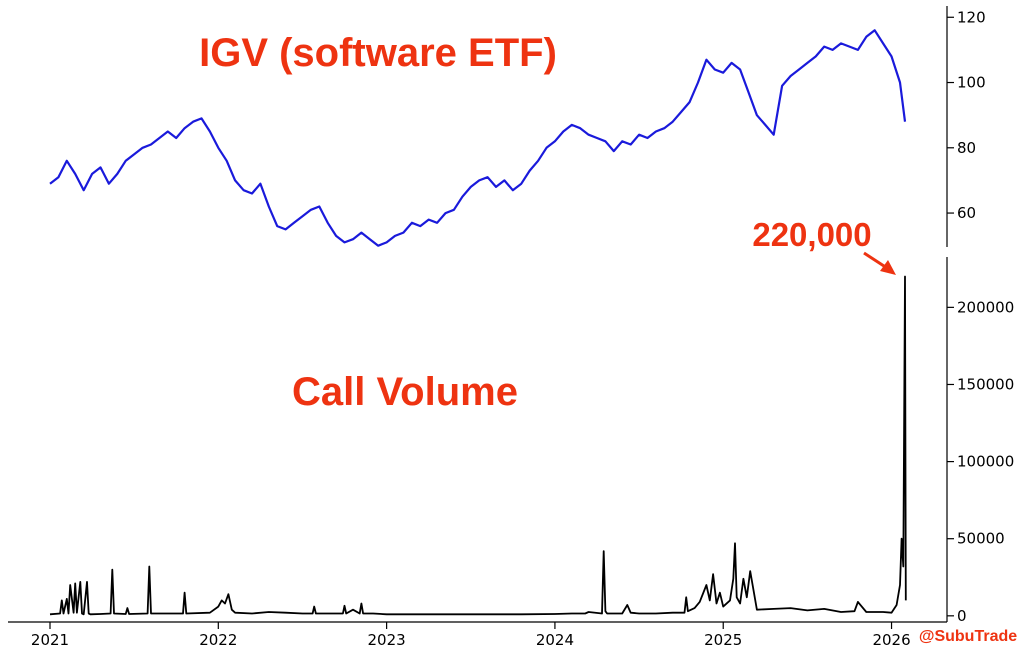 The image size is (1023, 653). What do you see at coordinates (405, 392) in the screenshot?
I see `volume-title: Call Volume` at bounding box center [405, 392].